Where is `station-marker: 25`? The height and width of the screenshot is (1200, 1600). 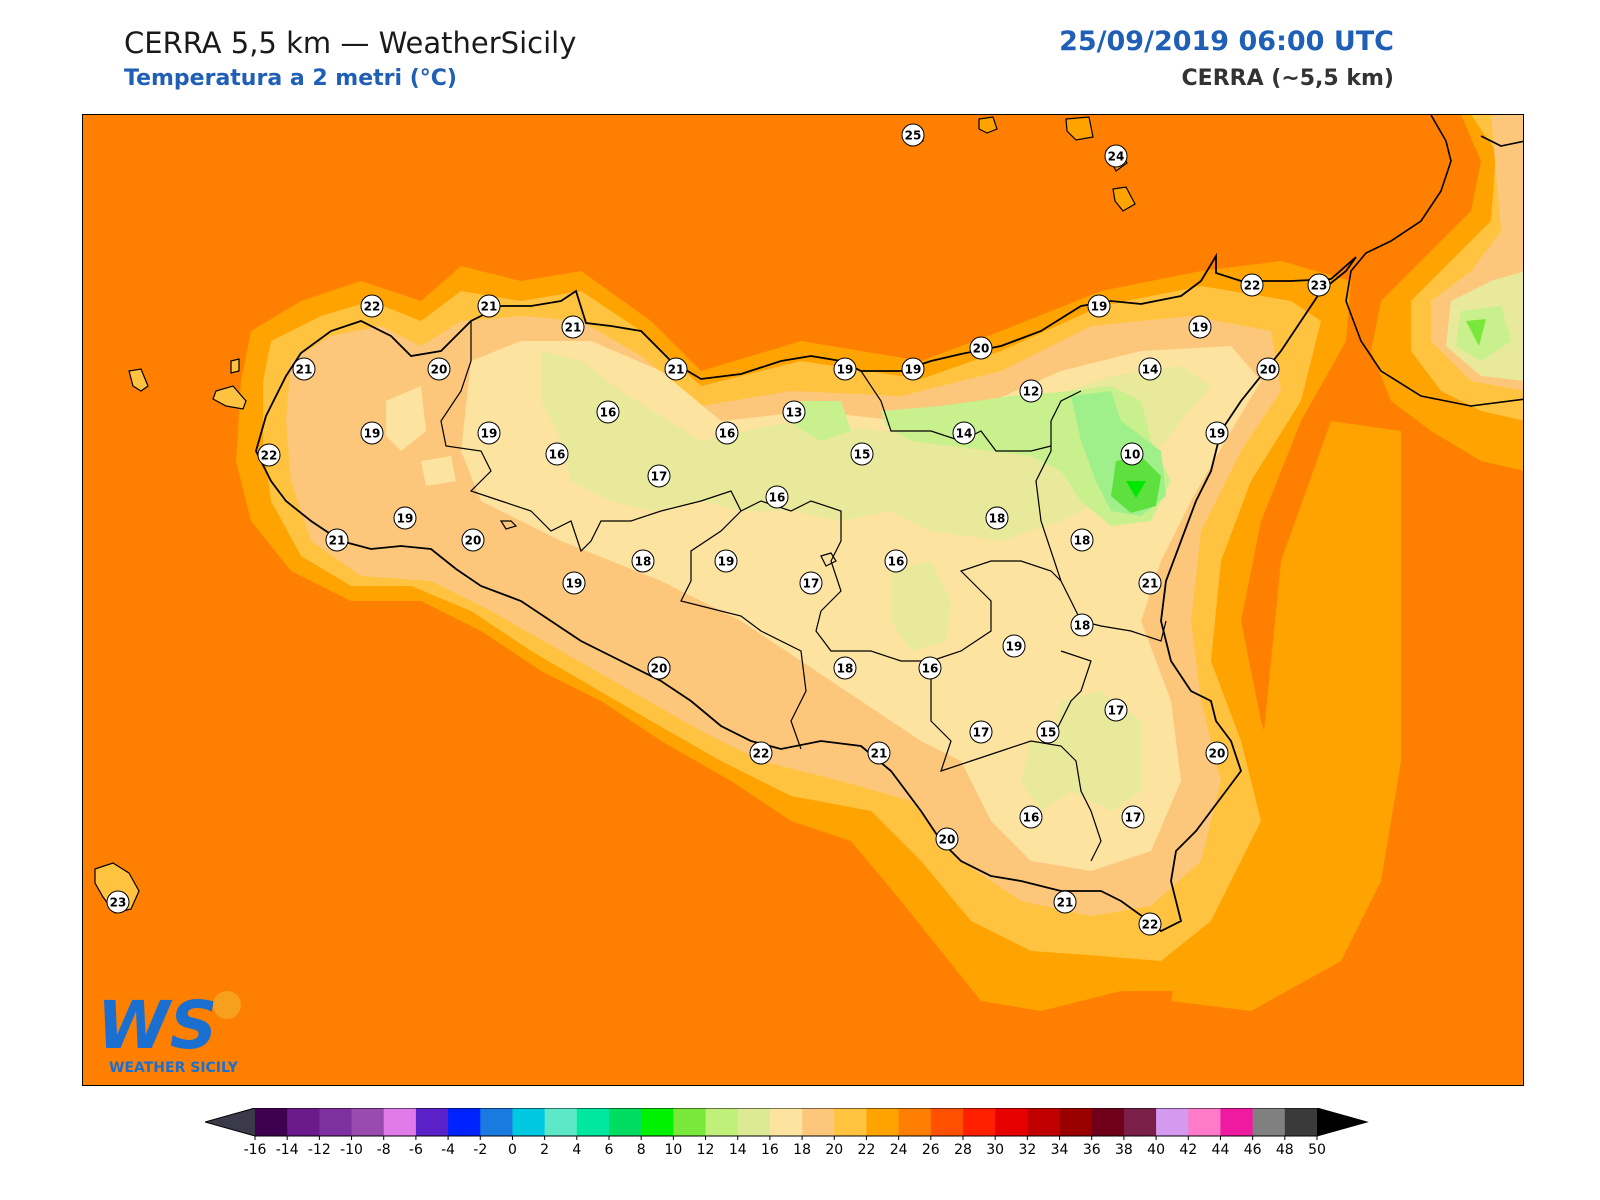 station-marker: 25 is located at coordinates (913, 135).